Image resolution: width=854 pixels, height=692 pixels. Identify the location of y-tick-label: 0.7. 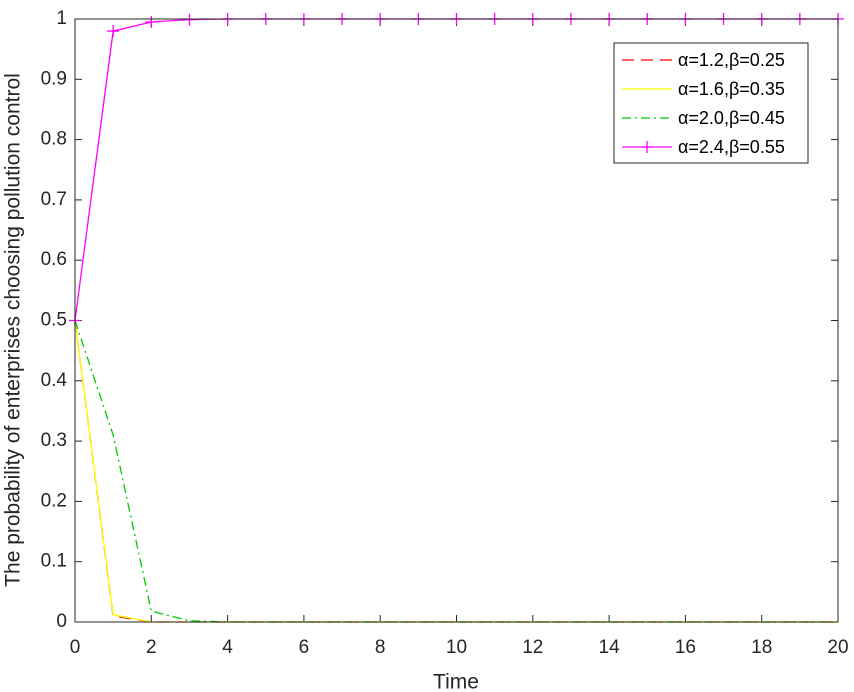
(54, 199).